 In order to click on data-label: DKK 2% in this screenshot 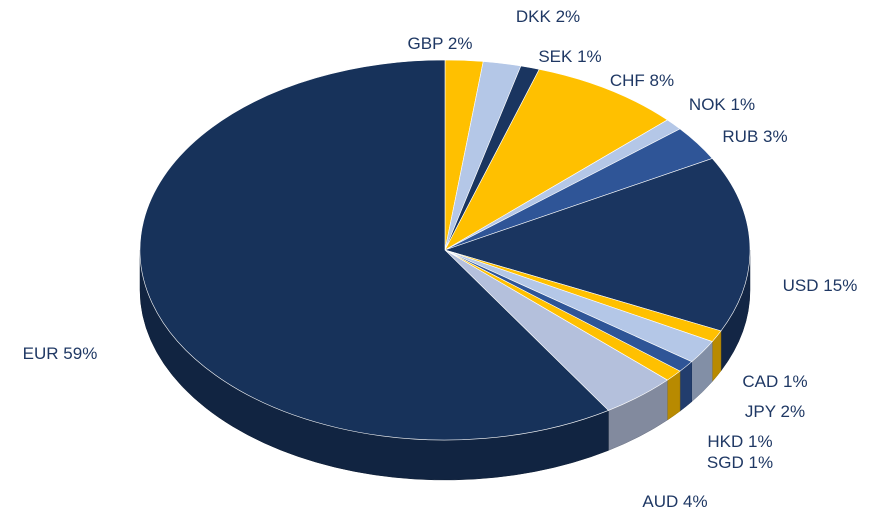, I will do `click(548, 16)`.